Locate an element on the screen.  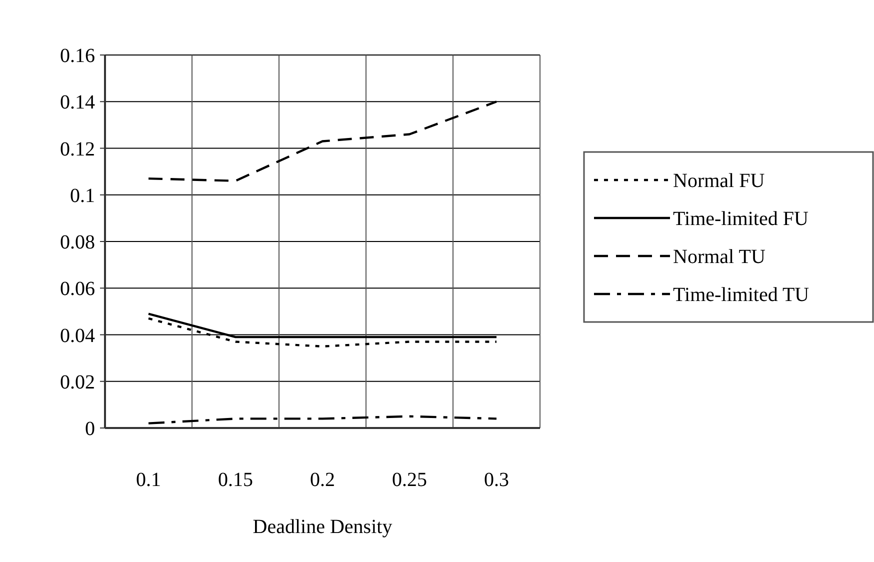
y-tick-label: 0.04 is located at coordinates (77, 335).